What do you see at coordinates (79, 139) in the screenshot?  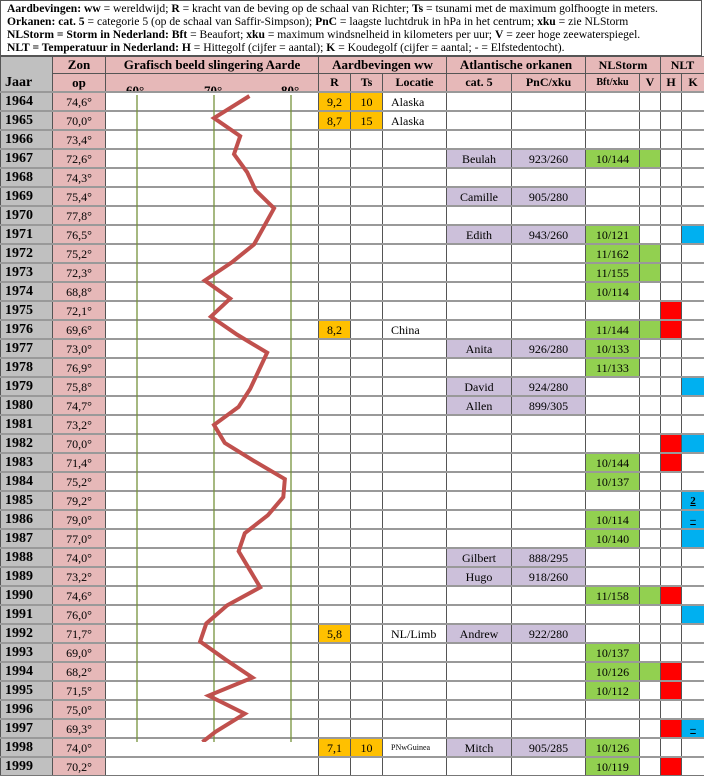 I see `zon-cell: 73,4°` at bounding box center [79, 139].